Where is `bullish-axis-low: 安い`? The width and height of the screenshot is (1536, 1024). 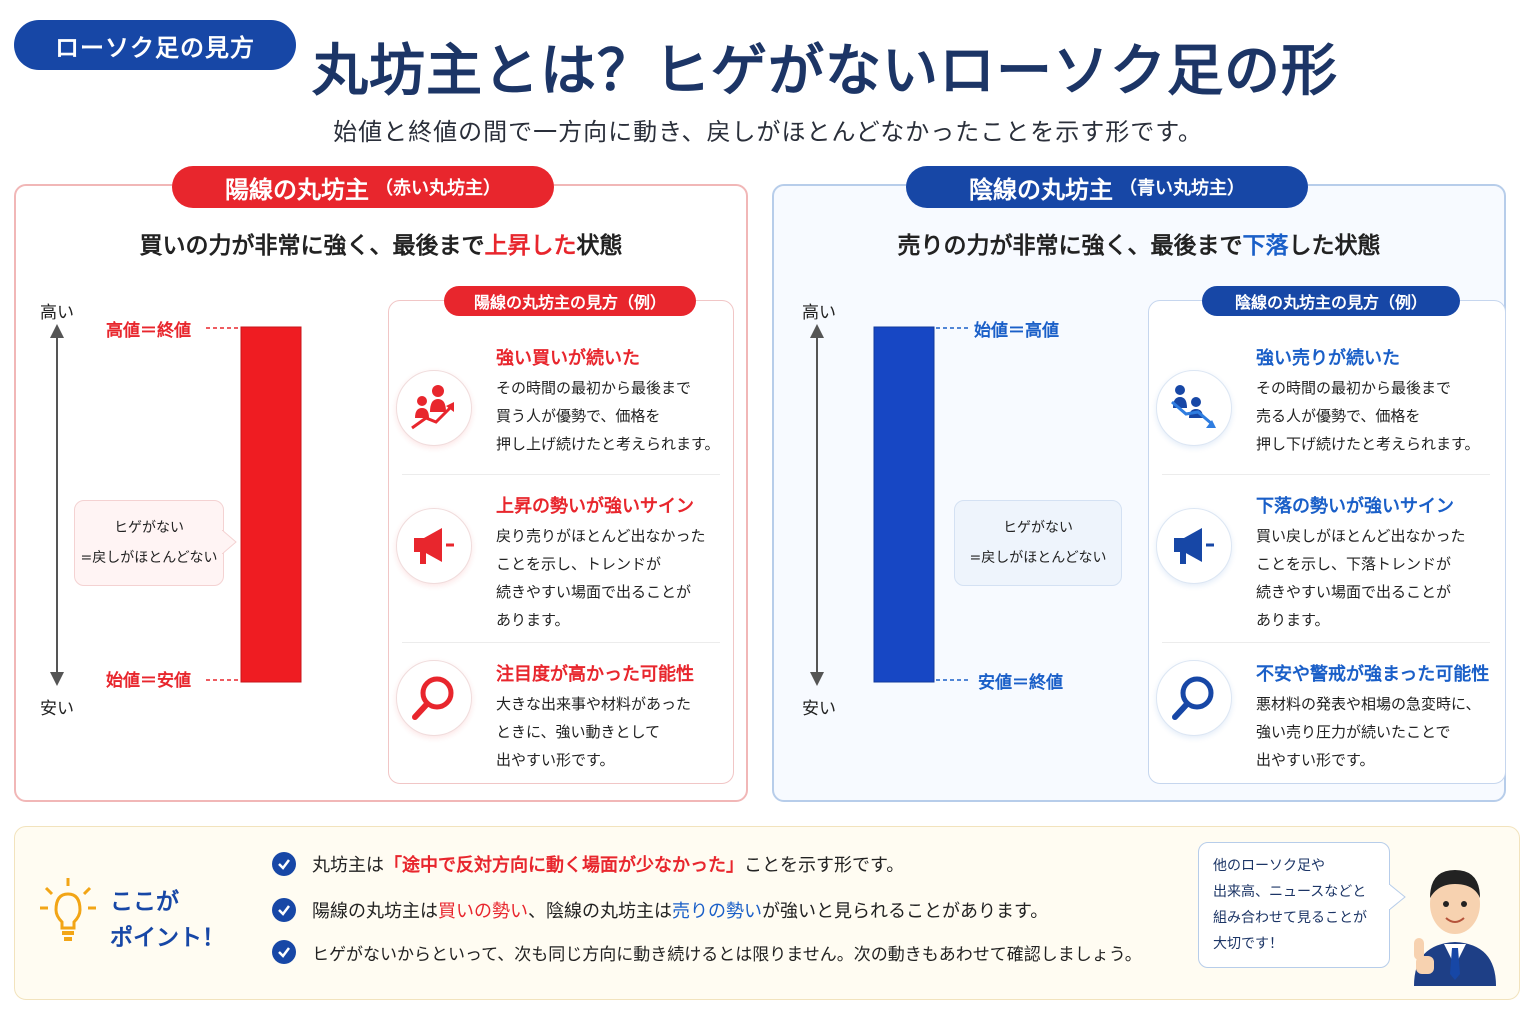
bullish-axis-low: 安い is located at coordinates (57, 709).